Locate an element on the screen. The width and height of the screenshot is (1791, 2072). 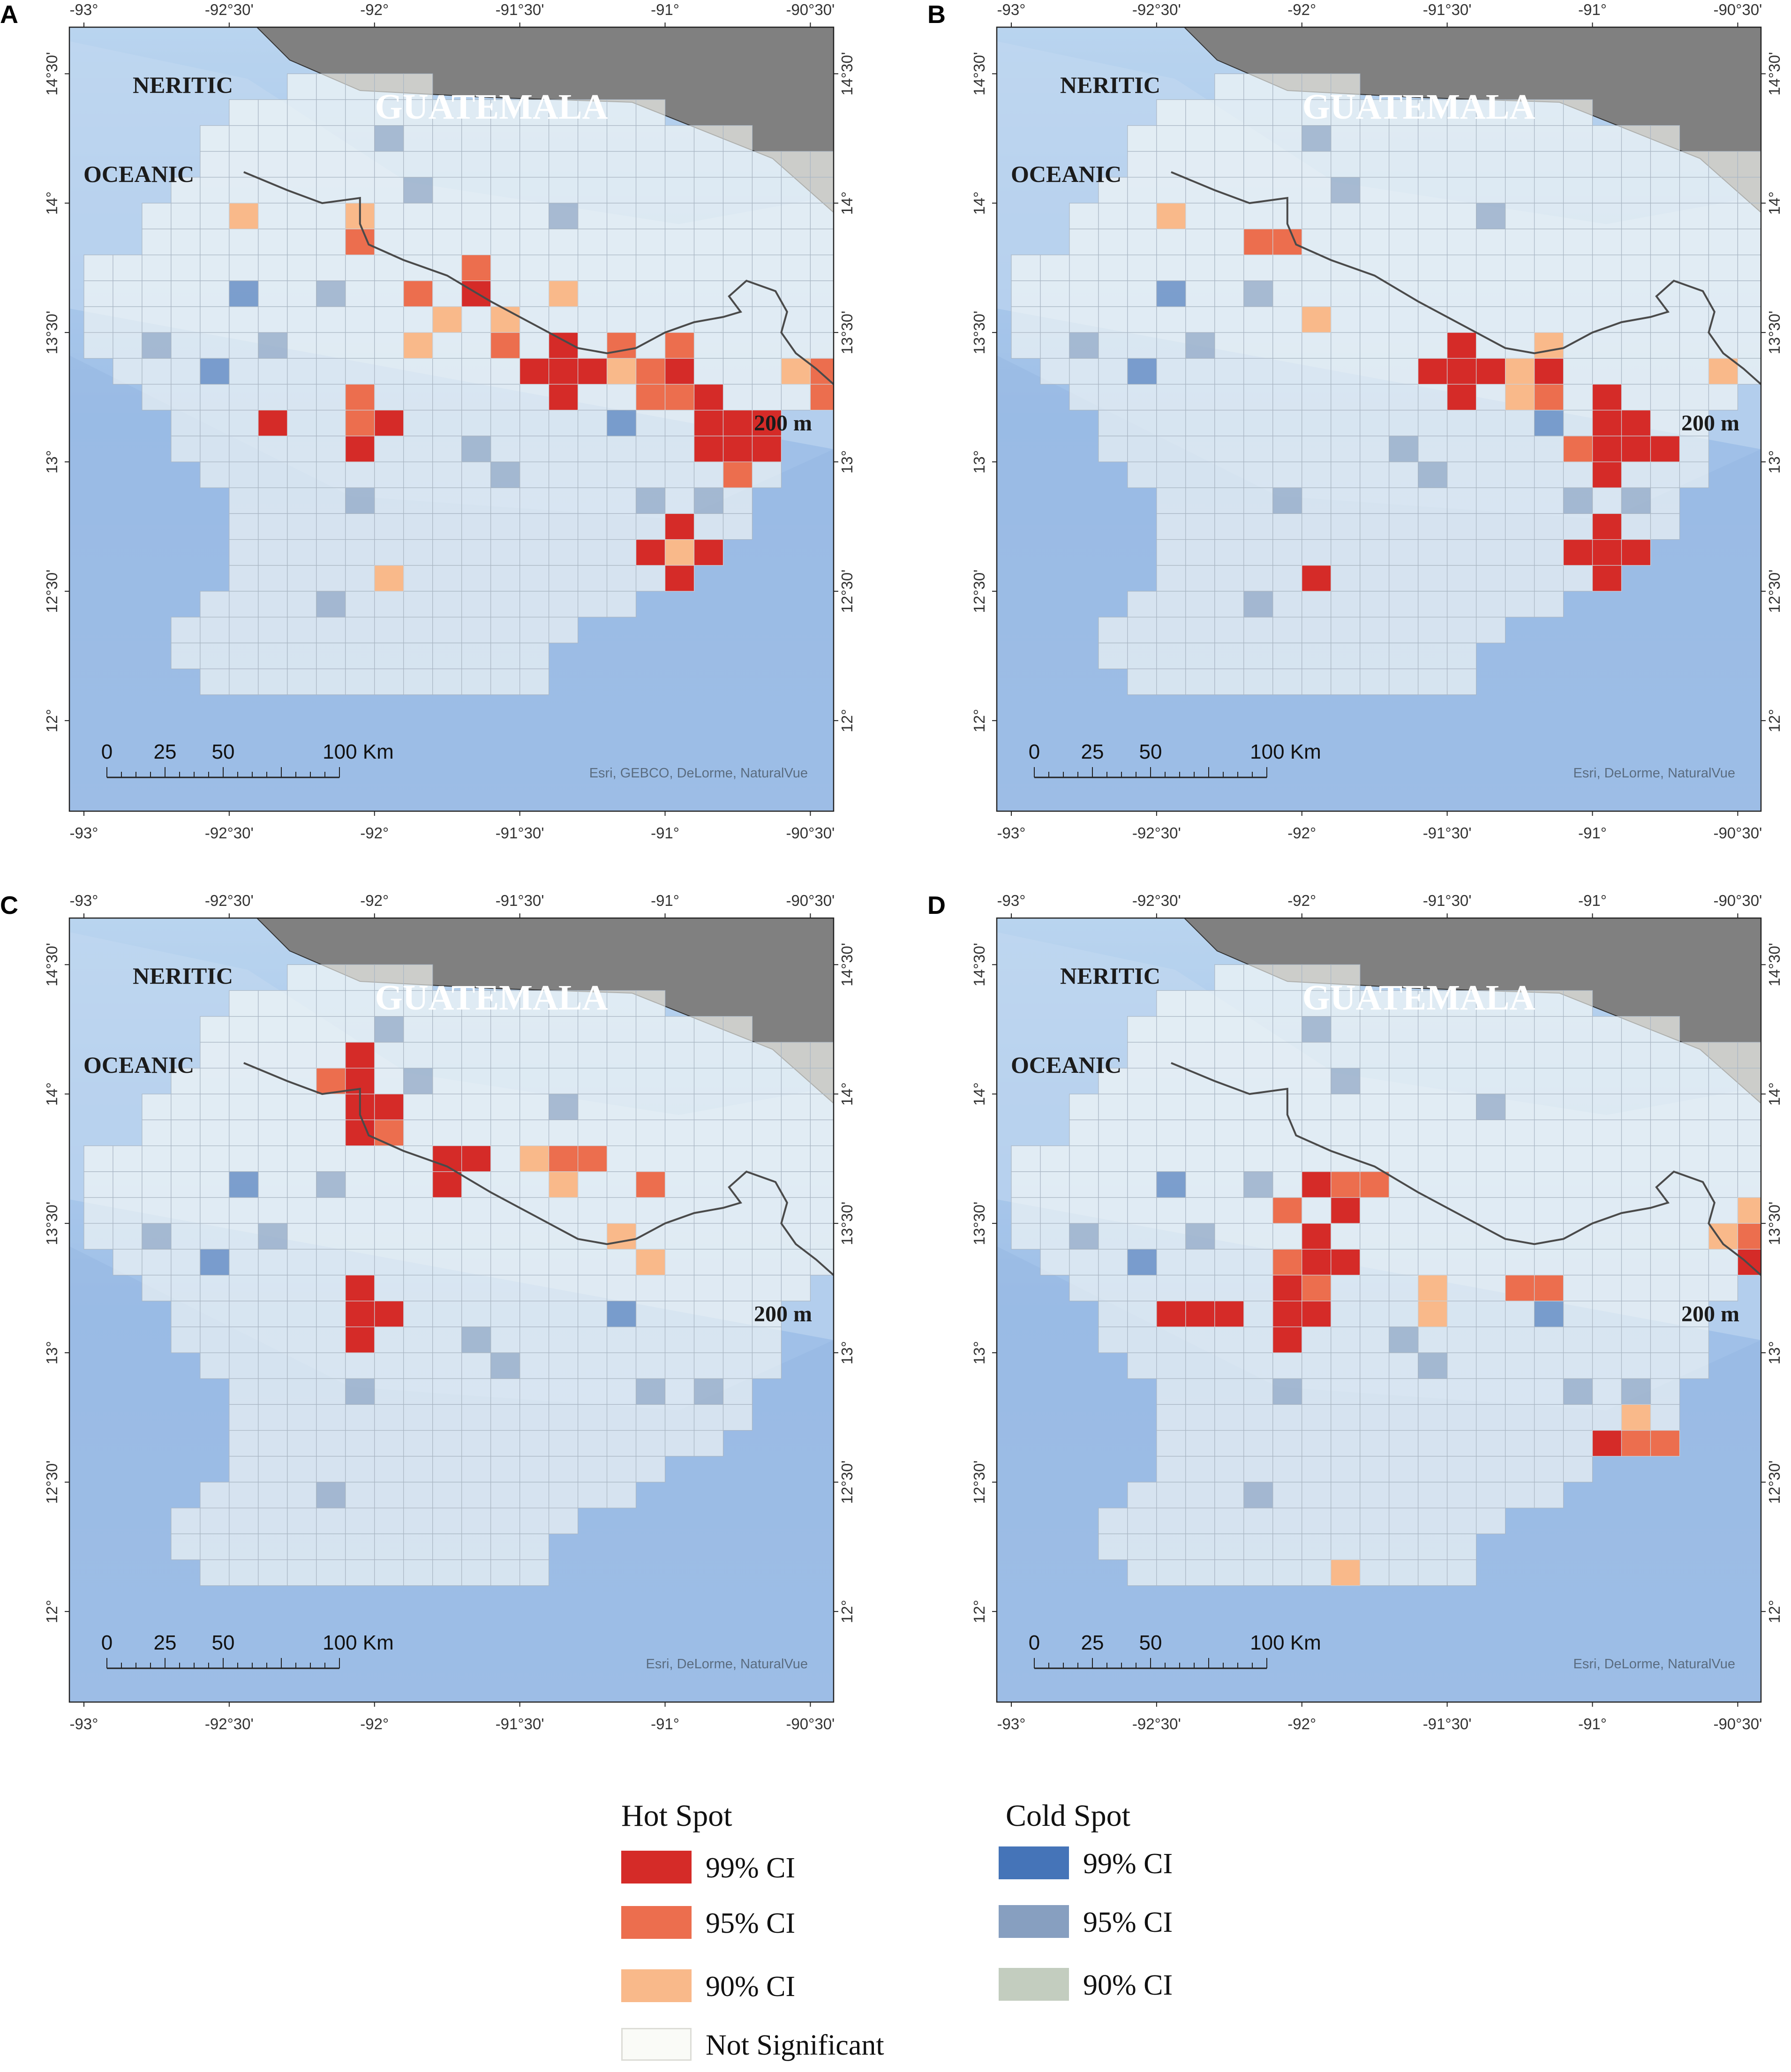
lat-tick-label: 12°30' is located at coordinates (979, 591).